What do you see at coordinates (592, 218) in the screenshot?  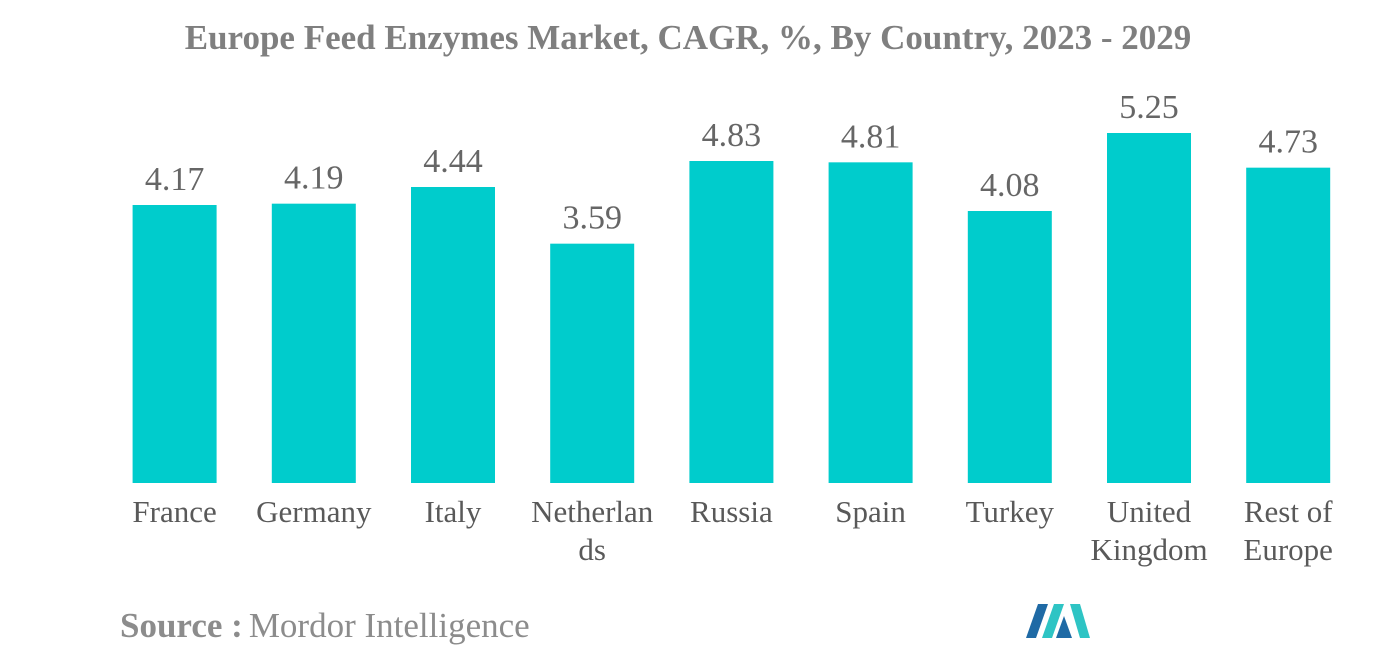 I see `data-label-3: 3.59` at bounding box center [592, 218].